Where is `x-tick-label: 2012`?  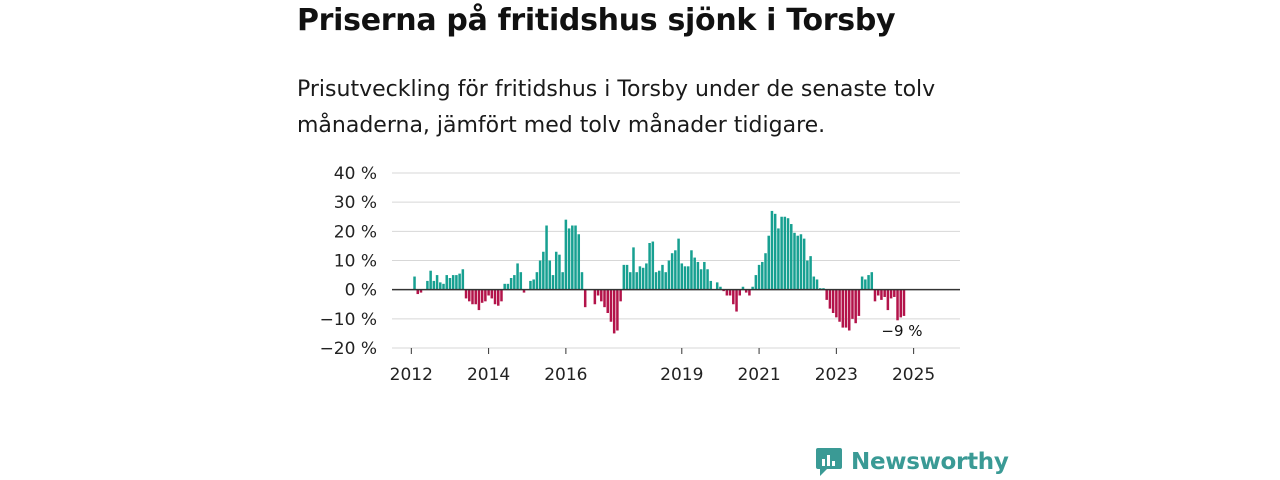
x-tick-label: 2012 is located at coordinates (411, 375).